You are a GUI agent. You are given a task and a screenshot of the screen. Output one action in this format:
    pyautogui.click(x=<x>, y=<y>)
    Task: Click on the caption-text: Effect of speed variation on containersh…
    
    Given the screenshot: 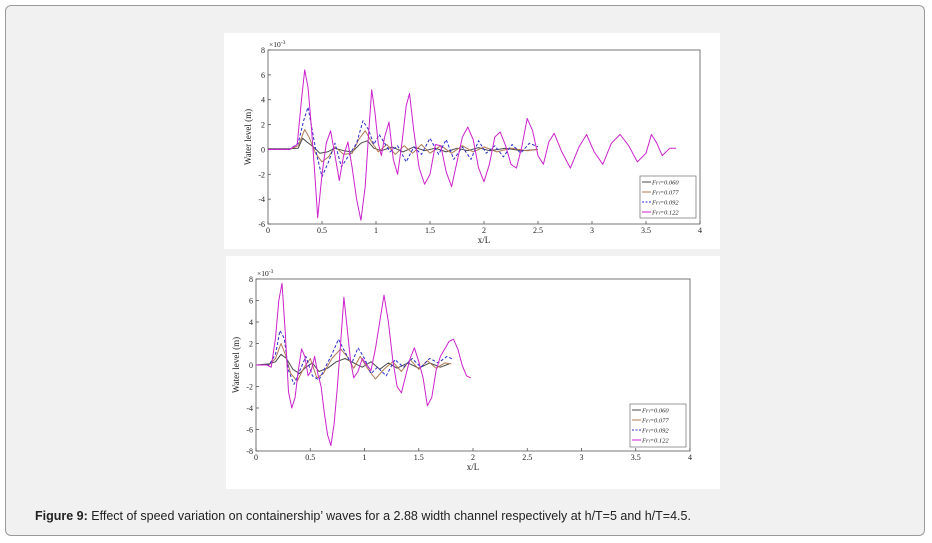 What is the action you would take?
    pyautogui.click(x=389, y=516)
    